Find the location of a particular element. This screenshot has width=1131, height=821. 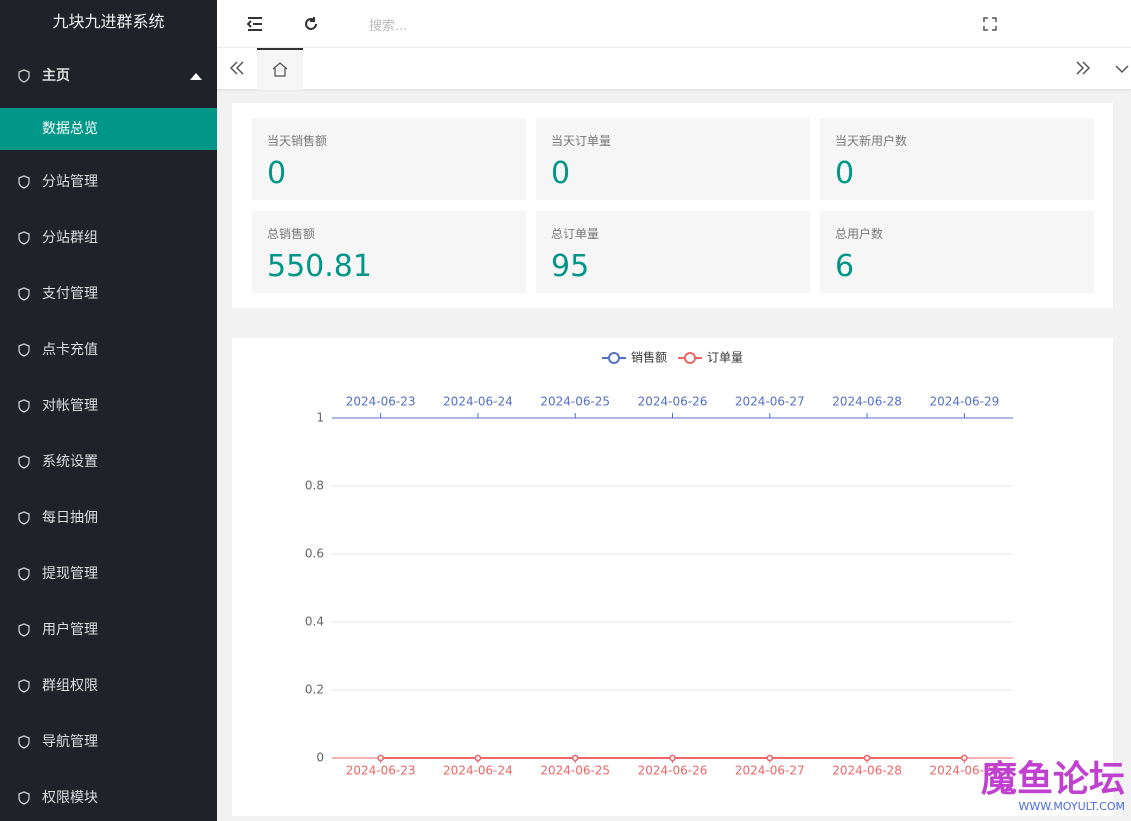

menu-label: 用户管理 is located at coordinates (70, 630).